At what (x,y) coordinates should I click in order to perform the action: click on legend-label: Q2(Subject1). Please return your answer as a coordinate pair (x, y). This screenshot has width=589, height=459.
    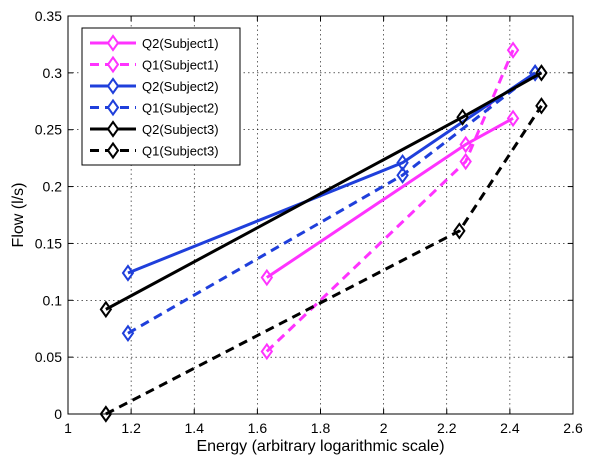
    Looking at the image, I should click on (180, 43).